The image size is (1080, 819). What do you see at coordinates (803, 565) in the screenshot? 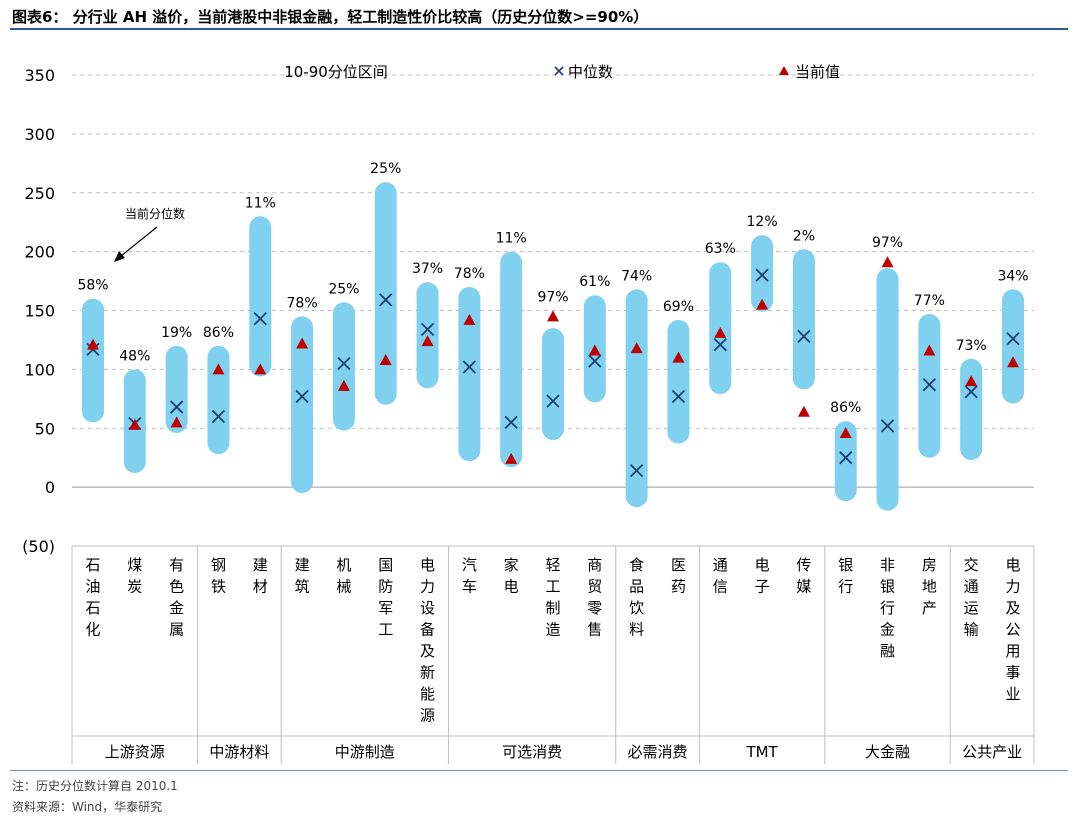
I see `category-label-char: 传` at bounding box center [803, 565].